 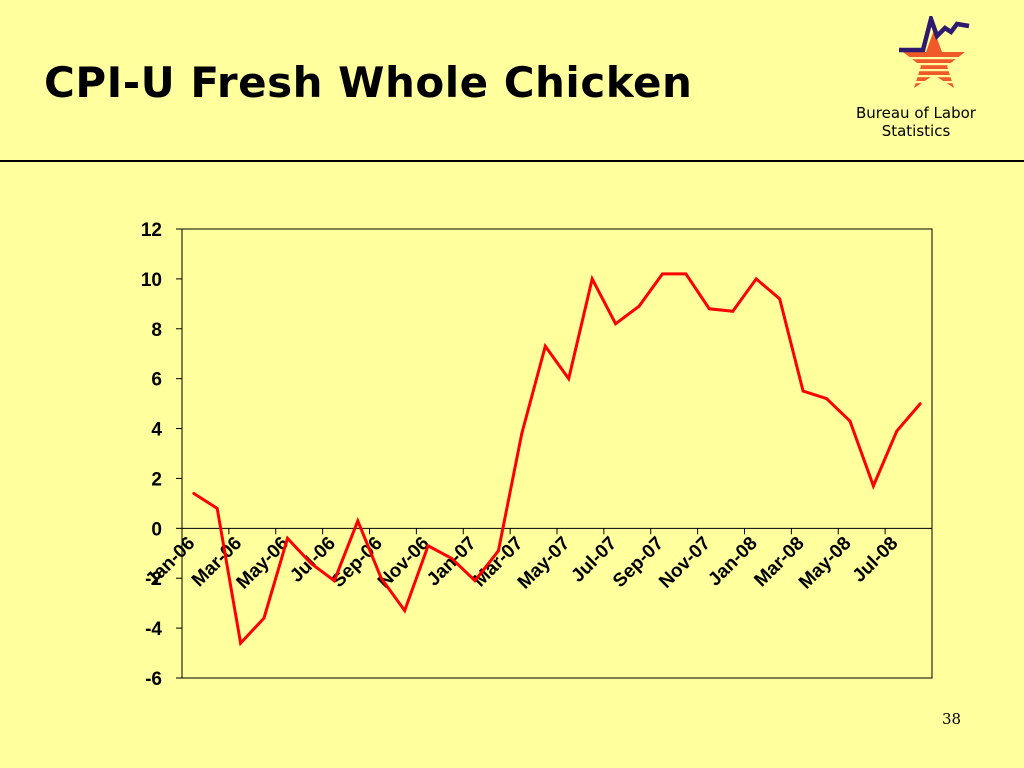 I want to click on bls-logo-icon, so click(x=934, y=53).